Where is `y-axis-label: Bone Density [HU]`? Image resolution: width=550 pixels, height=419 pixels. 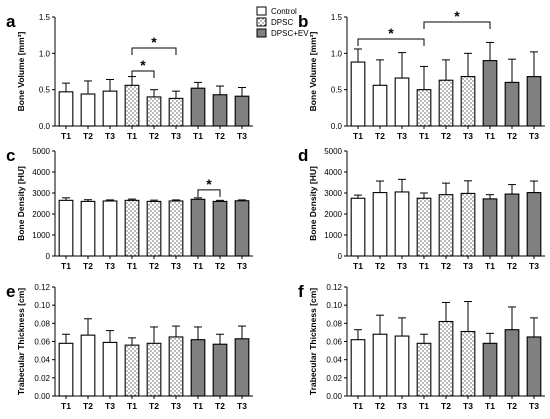
y-axis-label: Bone Density [HU] is located at coordinates (21, 203).